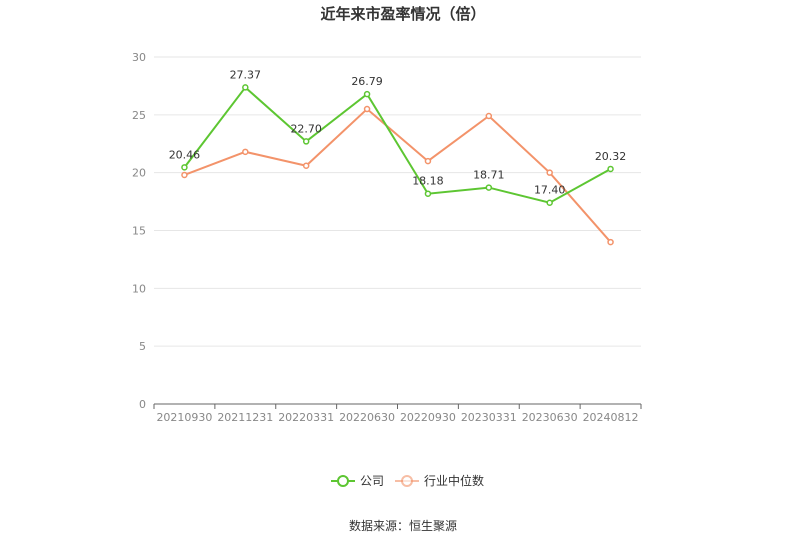 The image size is (807, 546). Describe the element at coordinates (403, 525) in the screenshot. I see `data-source-note: 数据来源：恒生聚源` at that location.